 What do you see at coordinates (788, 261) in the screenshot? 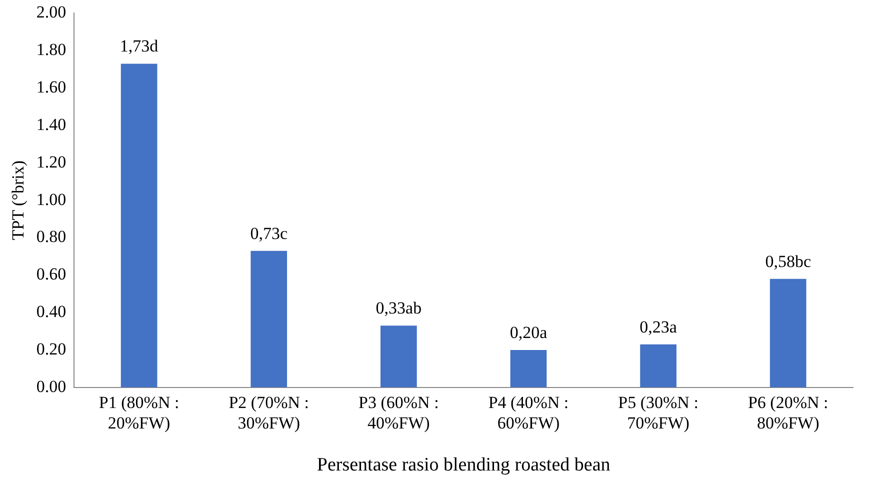
I see `data-label: 0,58bc` at bounding box center [788, 261].